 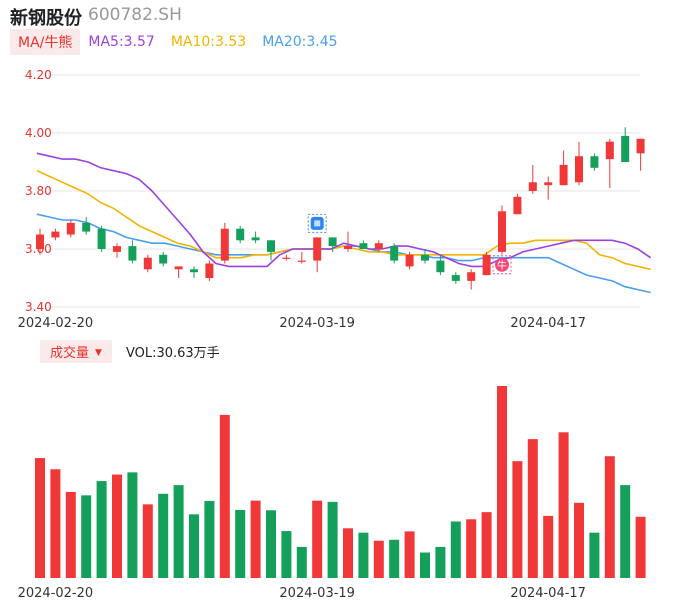 What do you see at coordinates (121, 42) in the screenshot?
I see `ma5-legend: MA5:3.57` at bounding box center [121, 42].